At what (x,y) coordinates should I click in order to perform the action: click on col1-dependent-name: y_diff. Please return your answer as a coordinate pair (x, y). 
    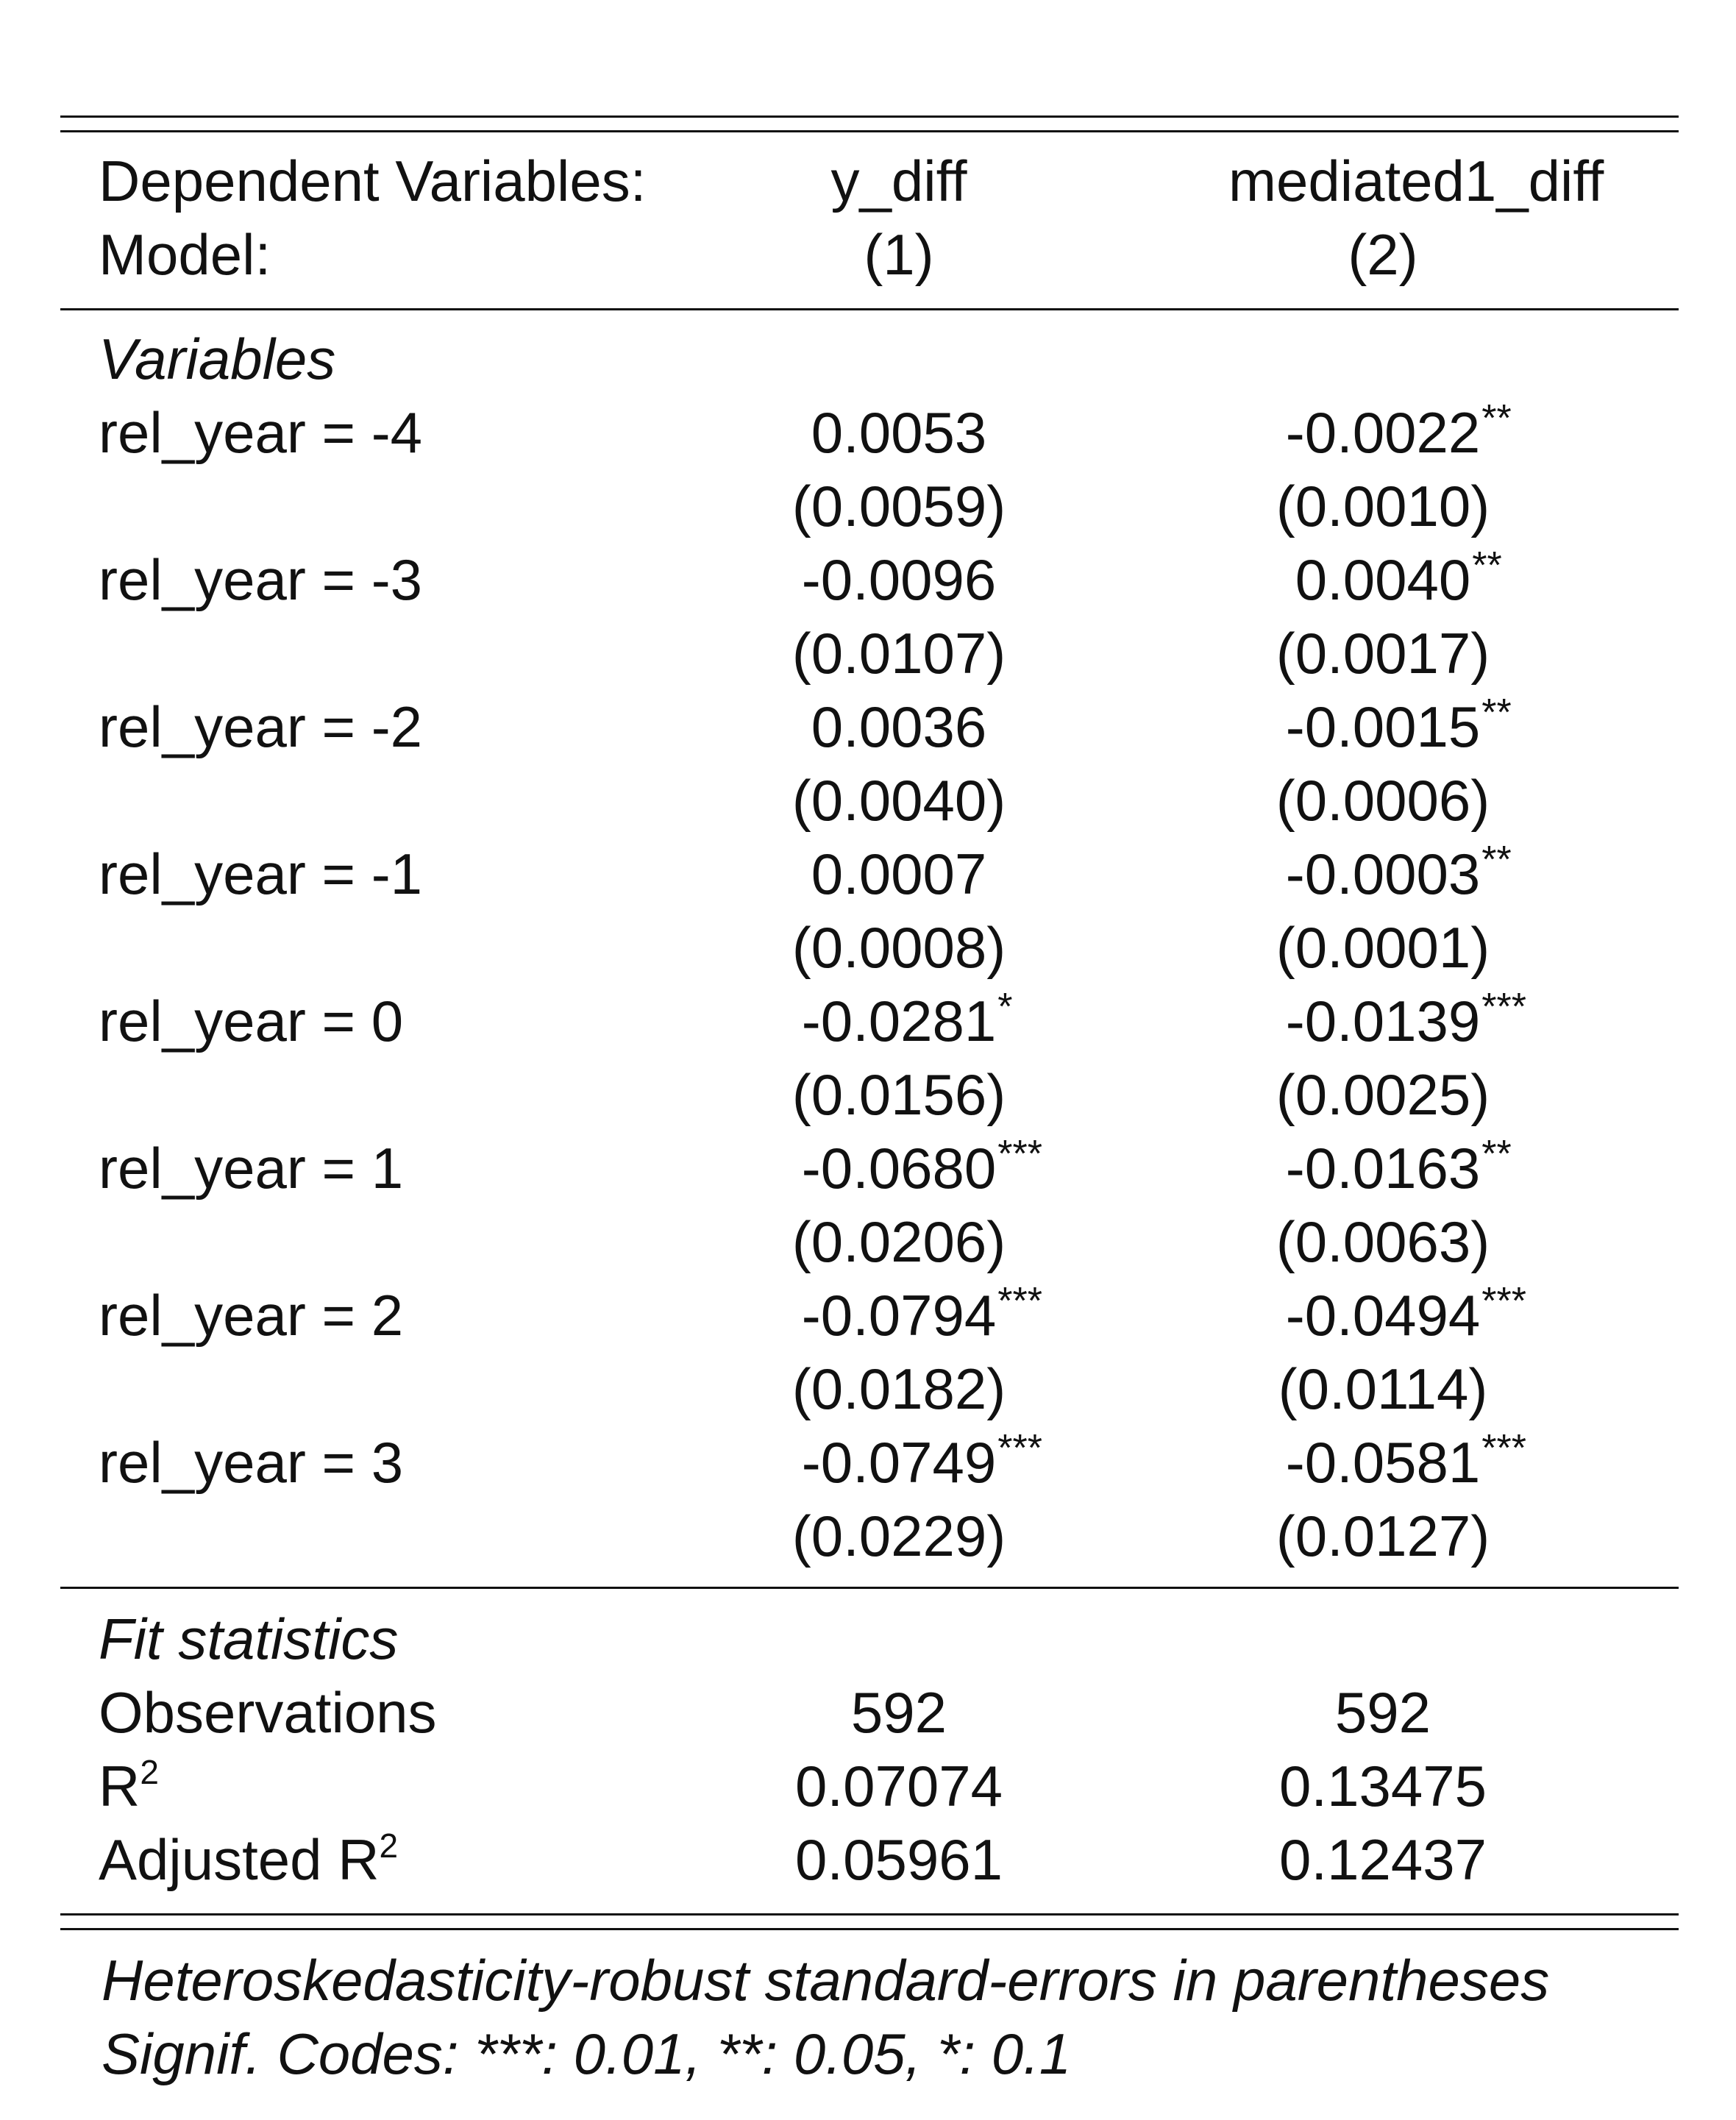
    Looking at the image, I should click on (898, 181).